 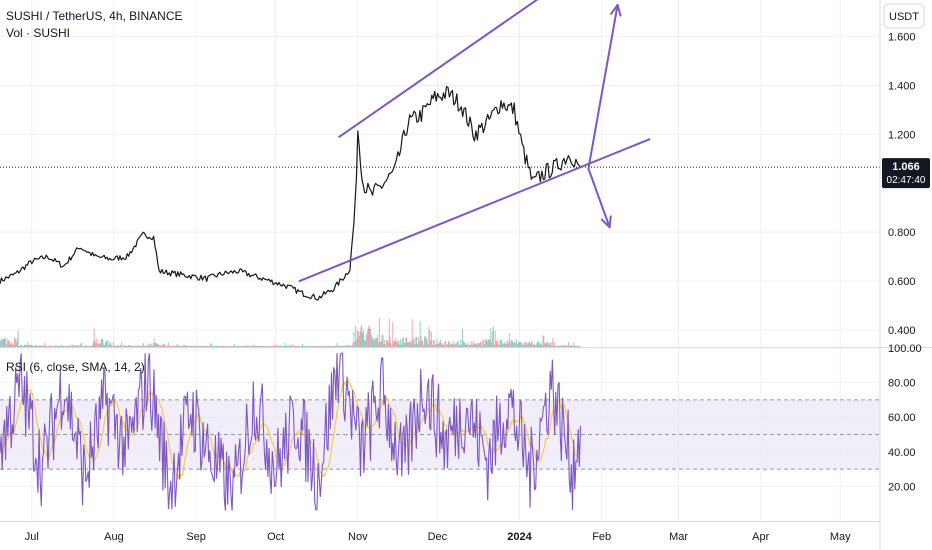 What do you see at coordinates (75, 367) in the screenshot?
I see `rsi-legend: RSI (6, close, SMA, 14, 2)` at bounding box center [75, 367].